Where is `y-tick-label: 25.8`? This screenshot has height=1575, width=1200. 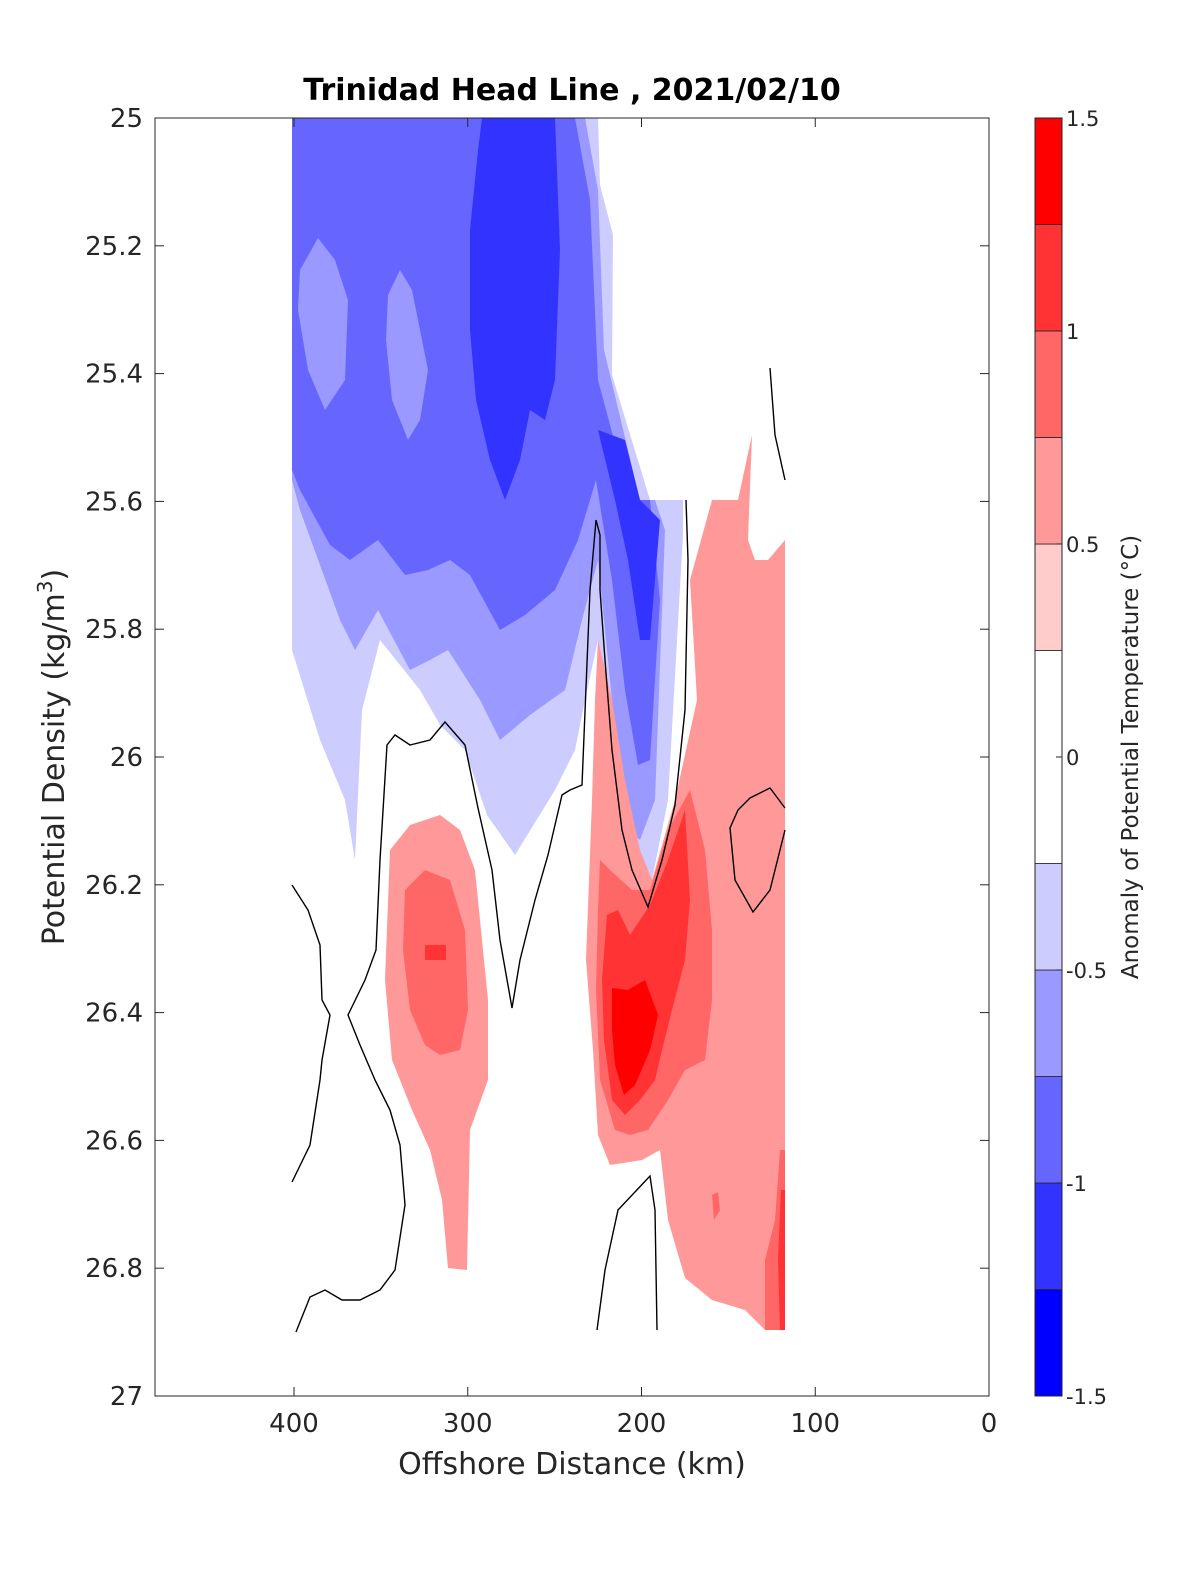
y-tick-label: 25.8 is located at coordinates (114, 630).